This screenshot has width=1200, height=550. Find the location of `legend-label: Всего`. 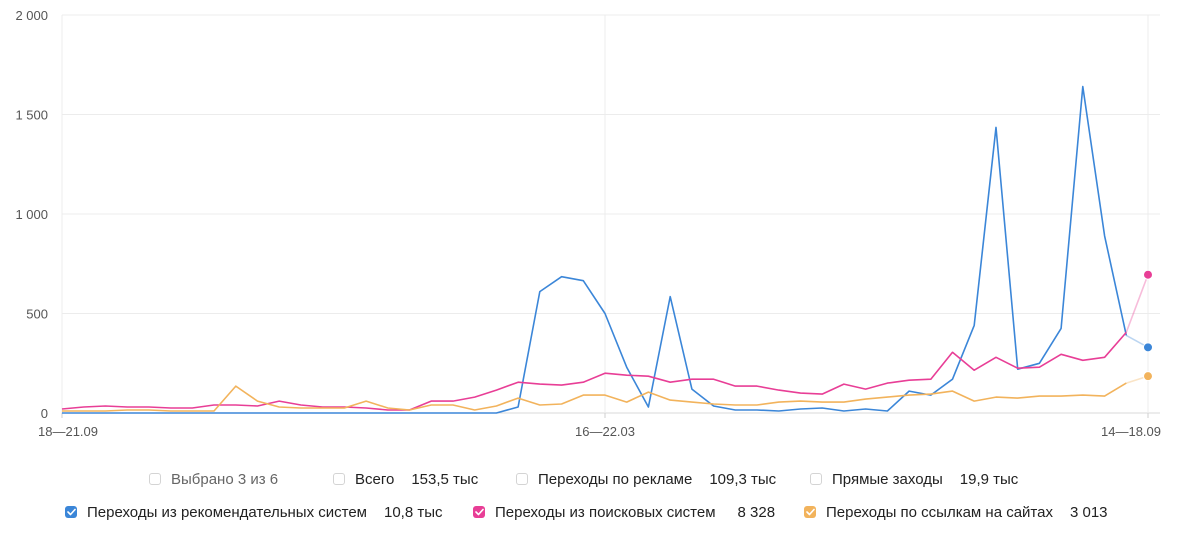

legend-label: Всего is located at coordinates (375, 479).